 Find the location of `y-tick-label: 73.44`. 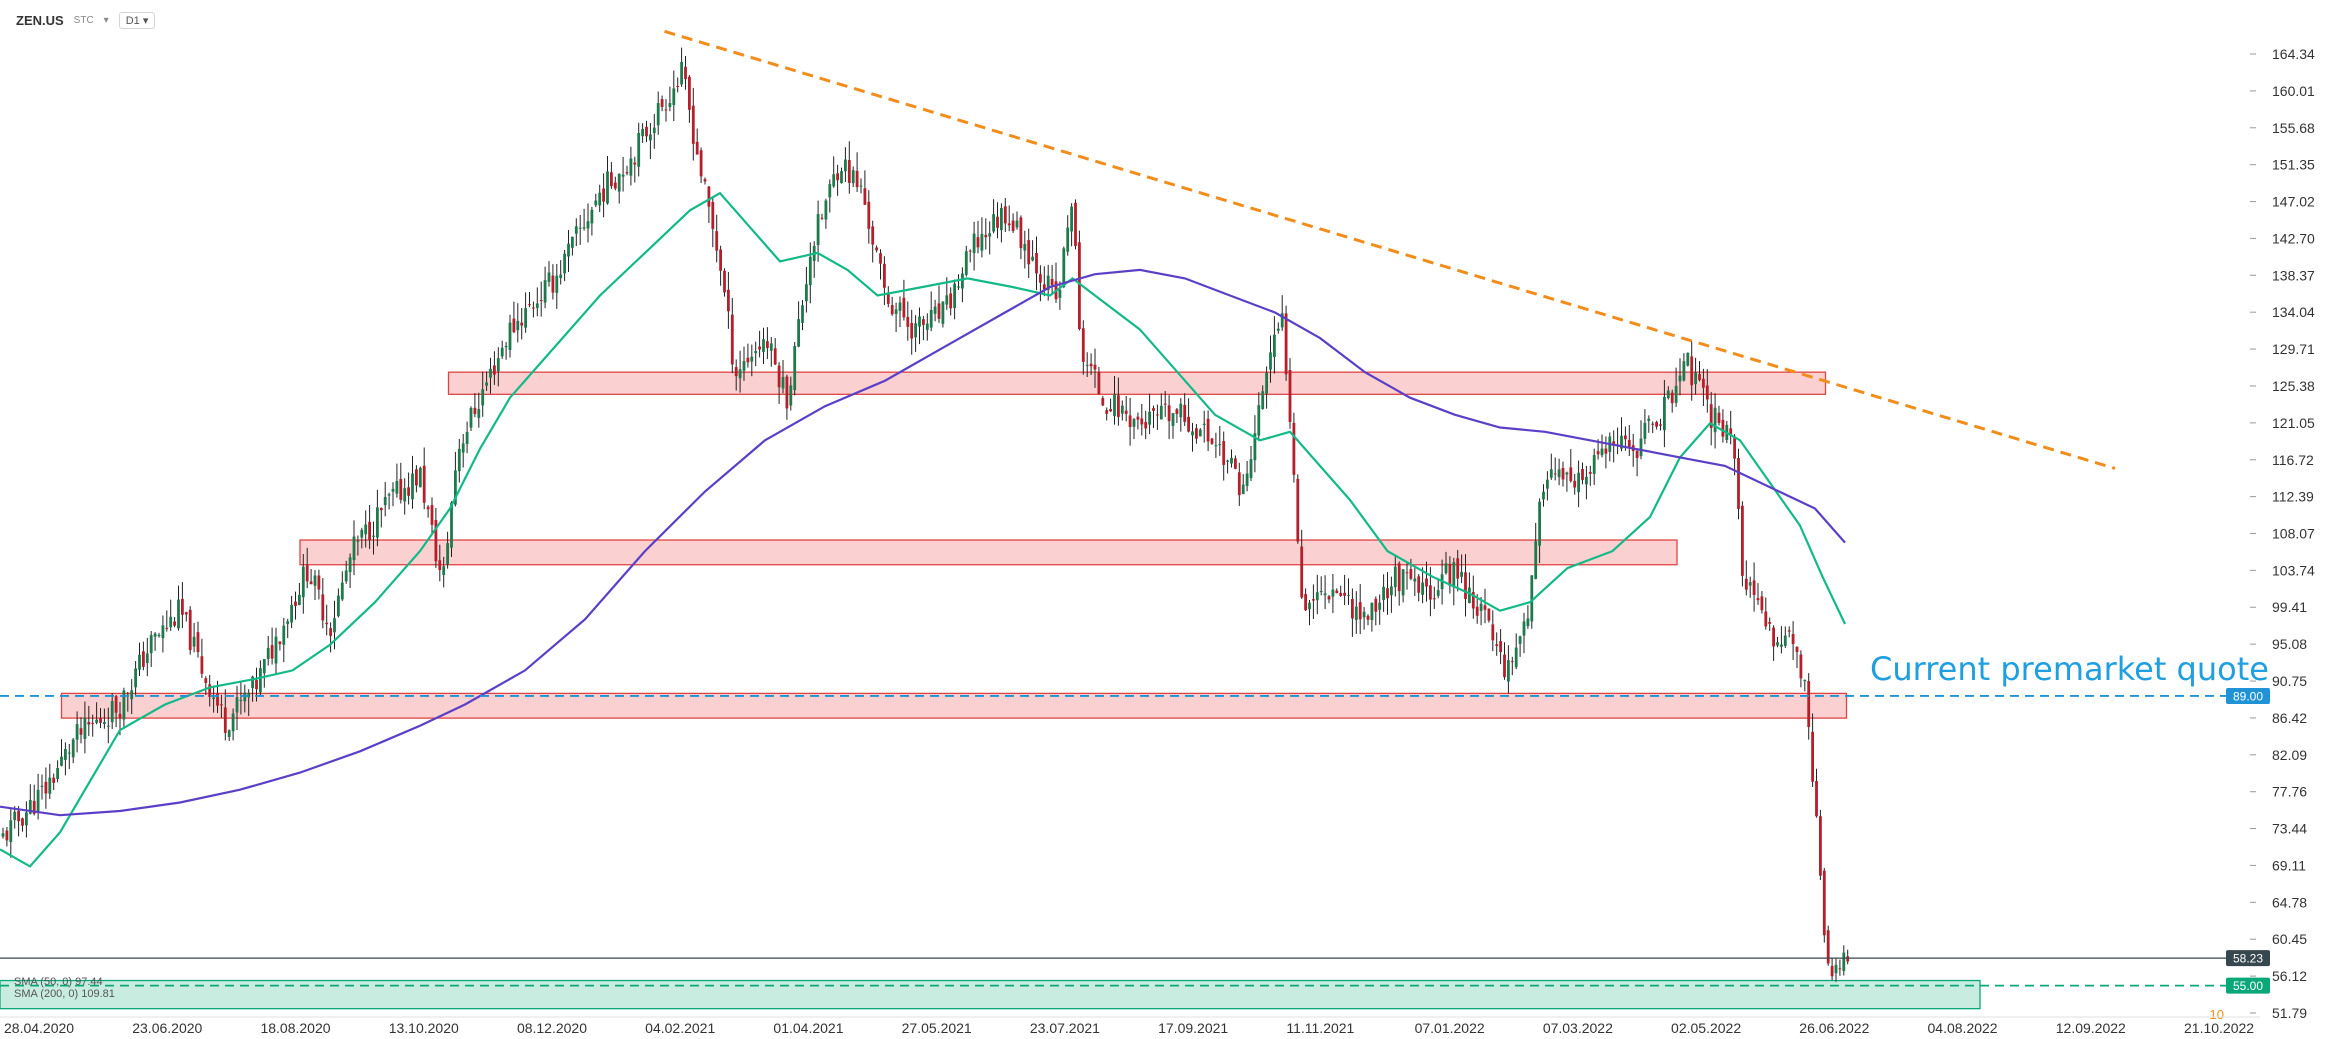

y-tick-label: 73.44 is located at coordinates (2289, 829).